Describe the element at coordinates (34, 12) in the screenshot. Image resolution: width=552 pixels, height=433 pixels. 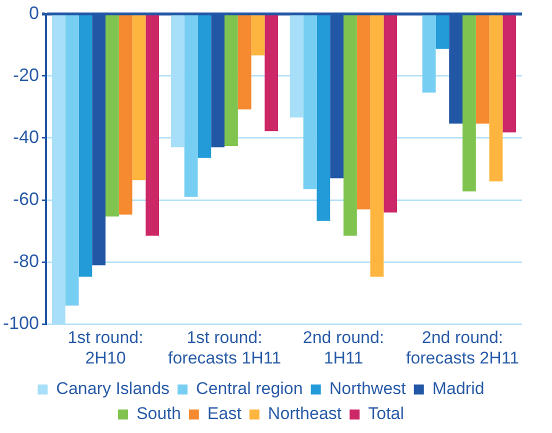
I see `y-tick-label: 0` at that location.